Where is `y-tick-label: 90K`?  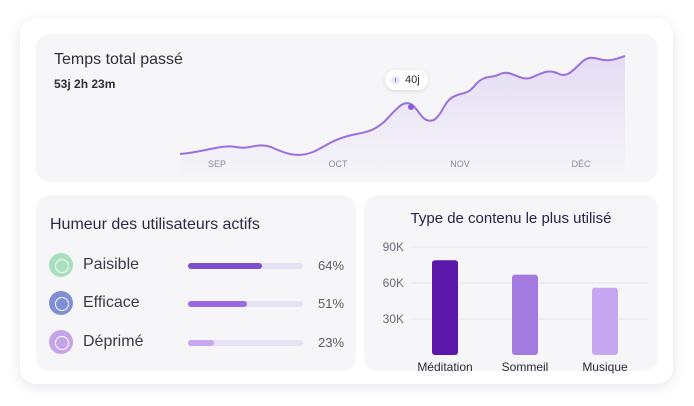 y-tick-label: 90K is located at coordinates (393, 247).